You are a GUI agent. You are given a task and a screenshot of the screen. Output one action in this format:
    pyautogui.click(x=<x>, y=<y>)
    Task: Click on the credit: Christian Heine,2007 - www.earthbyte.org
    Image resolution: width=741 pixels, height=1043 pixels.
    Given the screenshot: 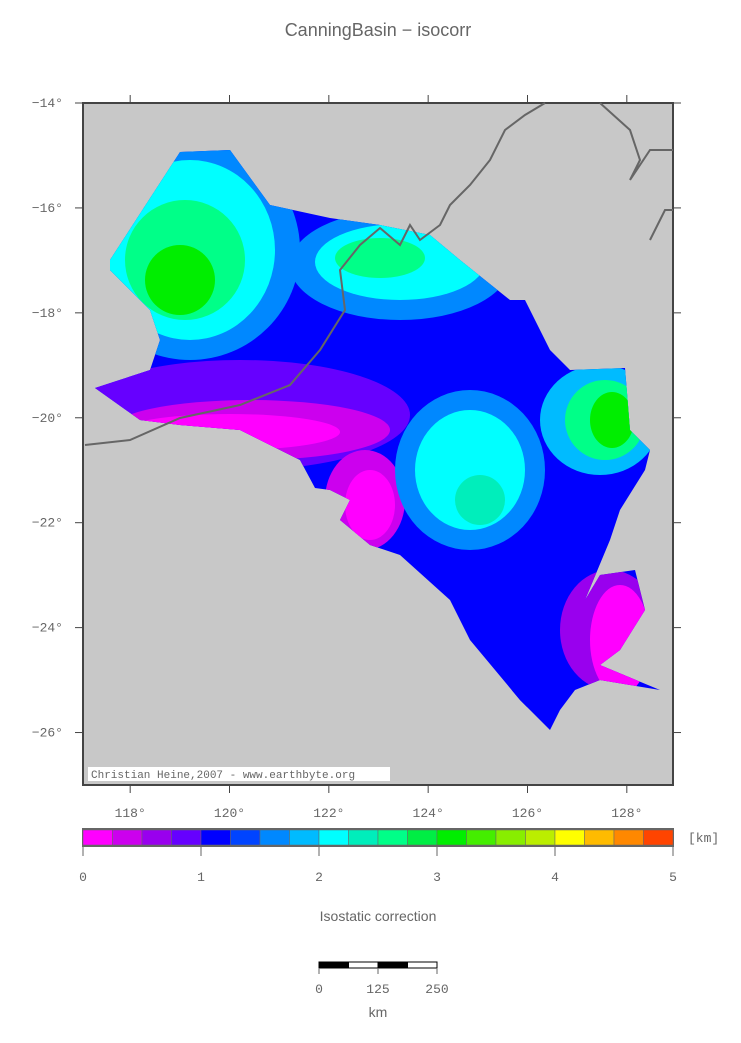 What is the action you would take?
    pyautogui.click(x=223, y=776)
    